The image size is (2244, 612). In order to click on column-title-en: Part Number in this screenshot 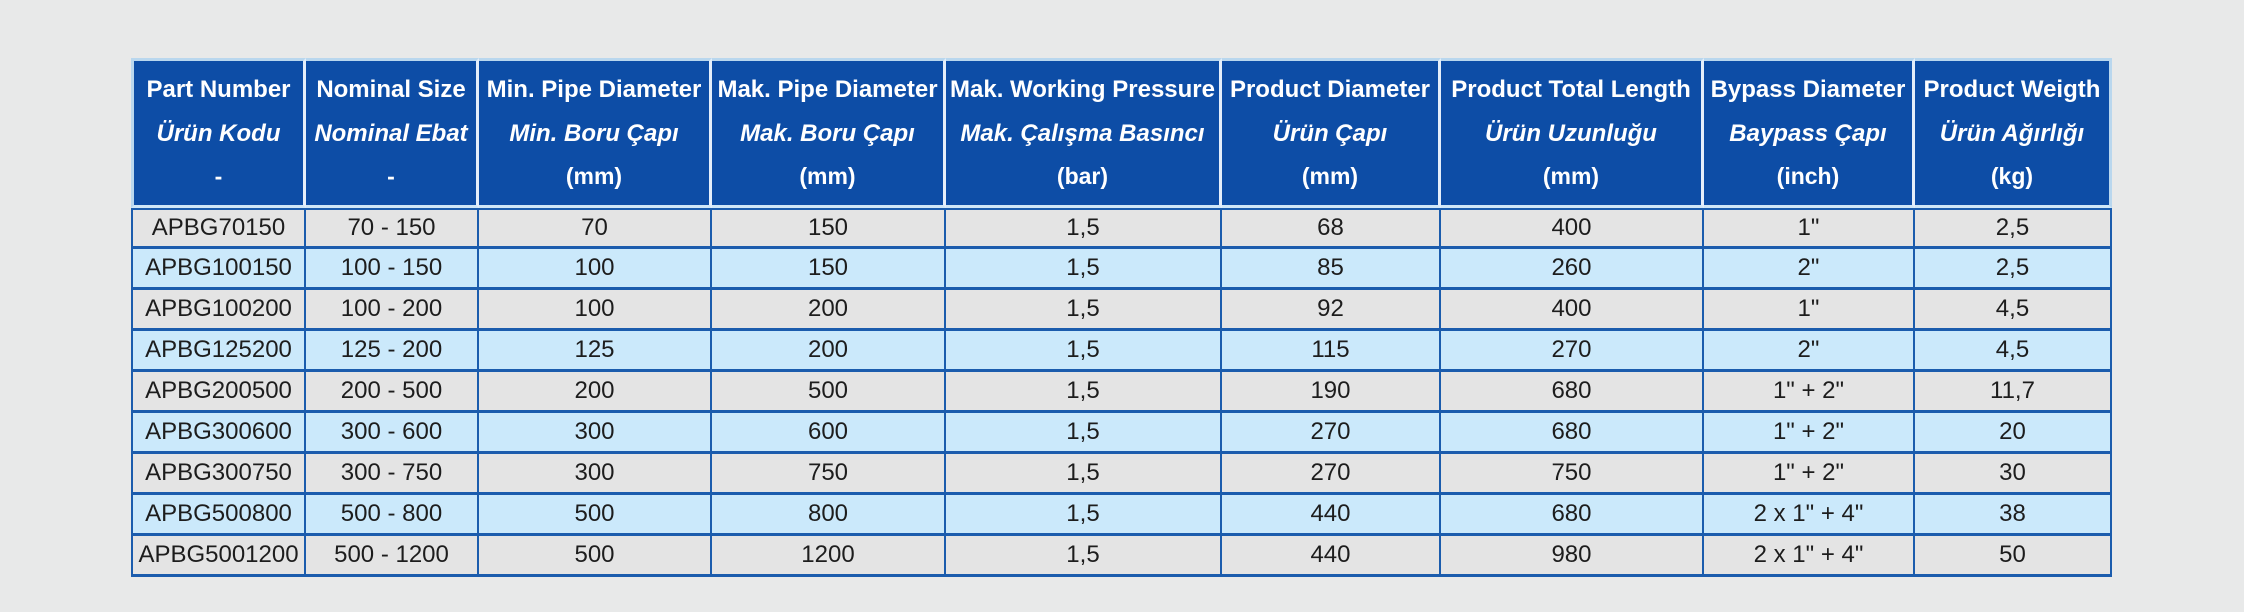, I will do `click(218, 90)`.